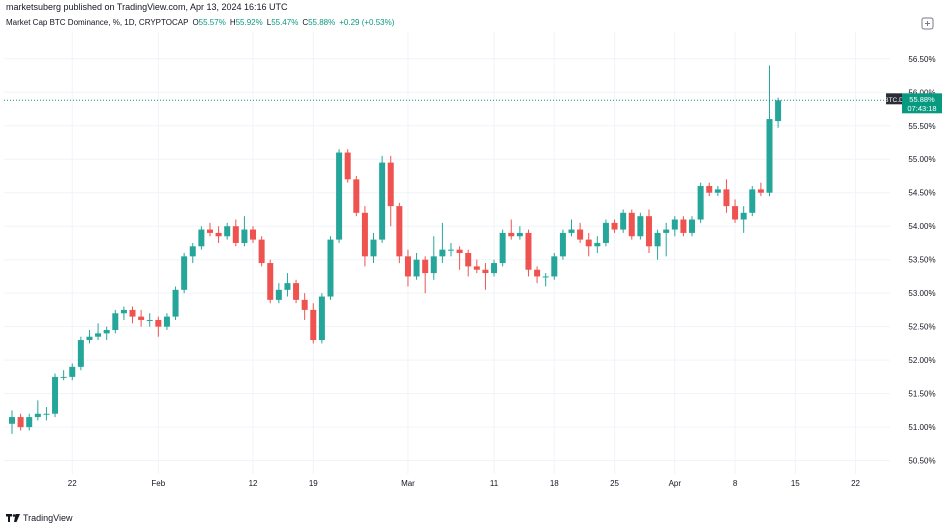 This screenshot has width=952, height=526. Describe the element at coordinates (855, 483) in the screenshot. I see `x-tick-label: 22` at that location.